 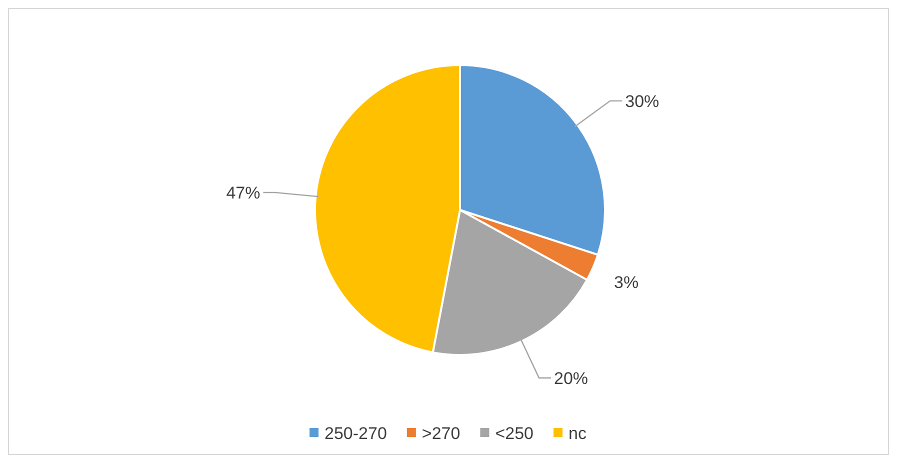 I want to click on legend-label: 250-270, so click(x=355, y=433).